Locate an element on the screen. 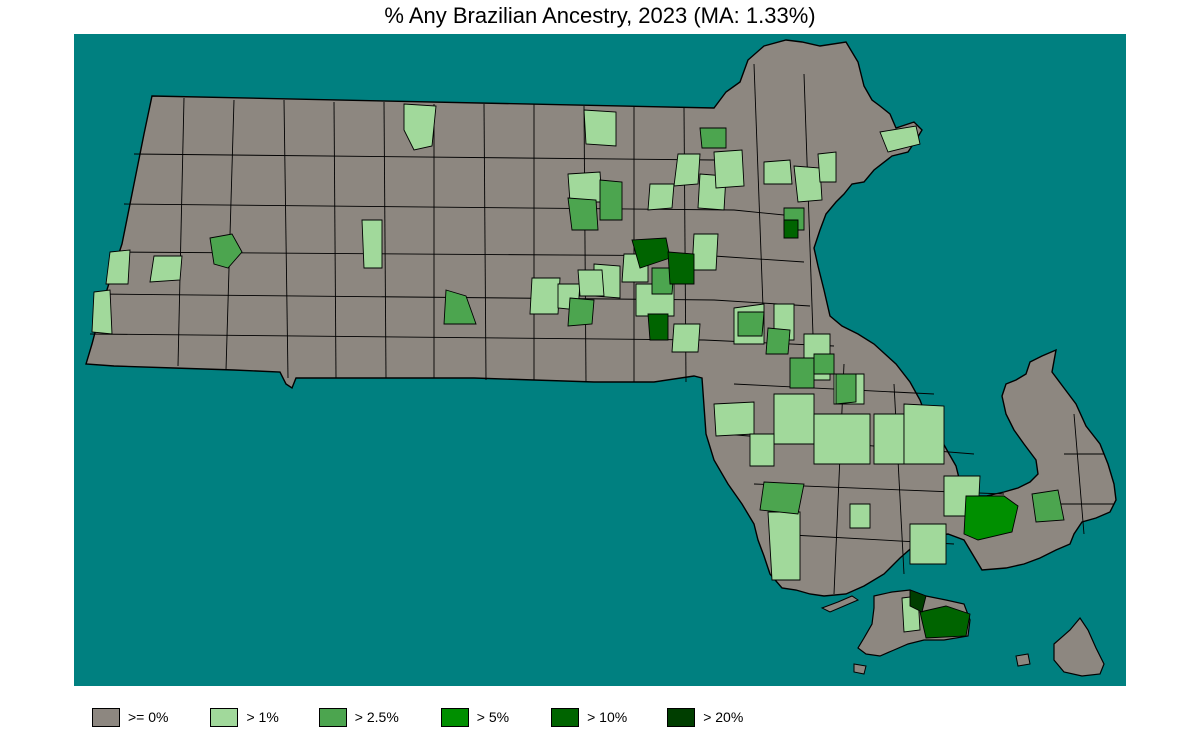  legend-label: > 2.5% is located at coordinates (376, 717).